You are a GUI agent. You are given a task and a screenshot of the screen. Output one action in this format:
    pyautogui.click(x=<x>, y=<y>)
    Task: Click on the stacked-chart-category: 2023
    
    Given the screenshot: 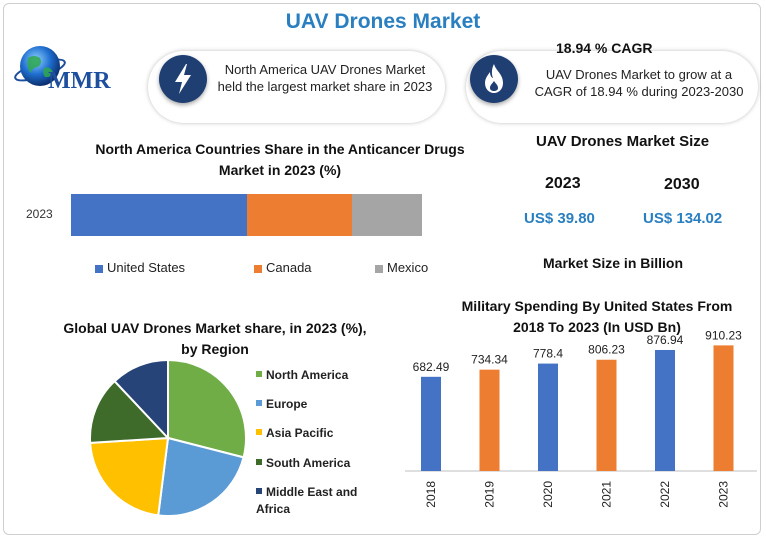 What is the action you would take?
    pyautogui.click(x=39, y=214)
    